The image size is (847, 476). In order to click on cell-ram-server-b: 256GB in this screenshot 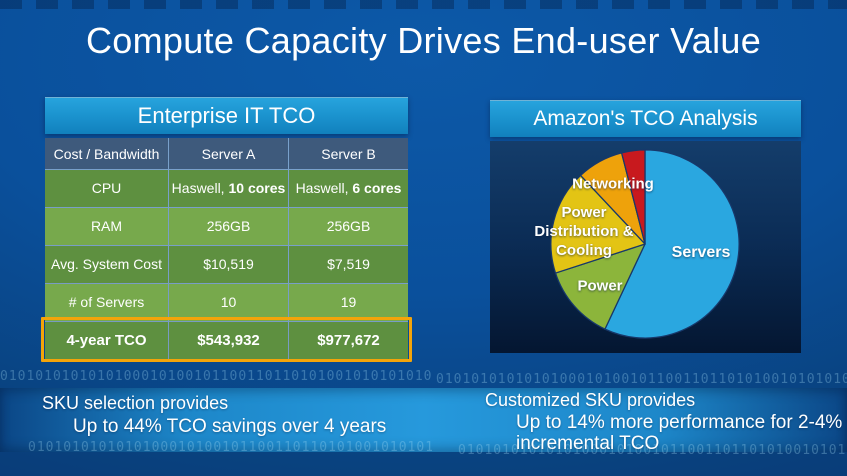, I will do `click(348, 226)`.